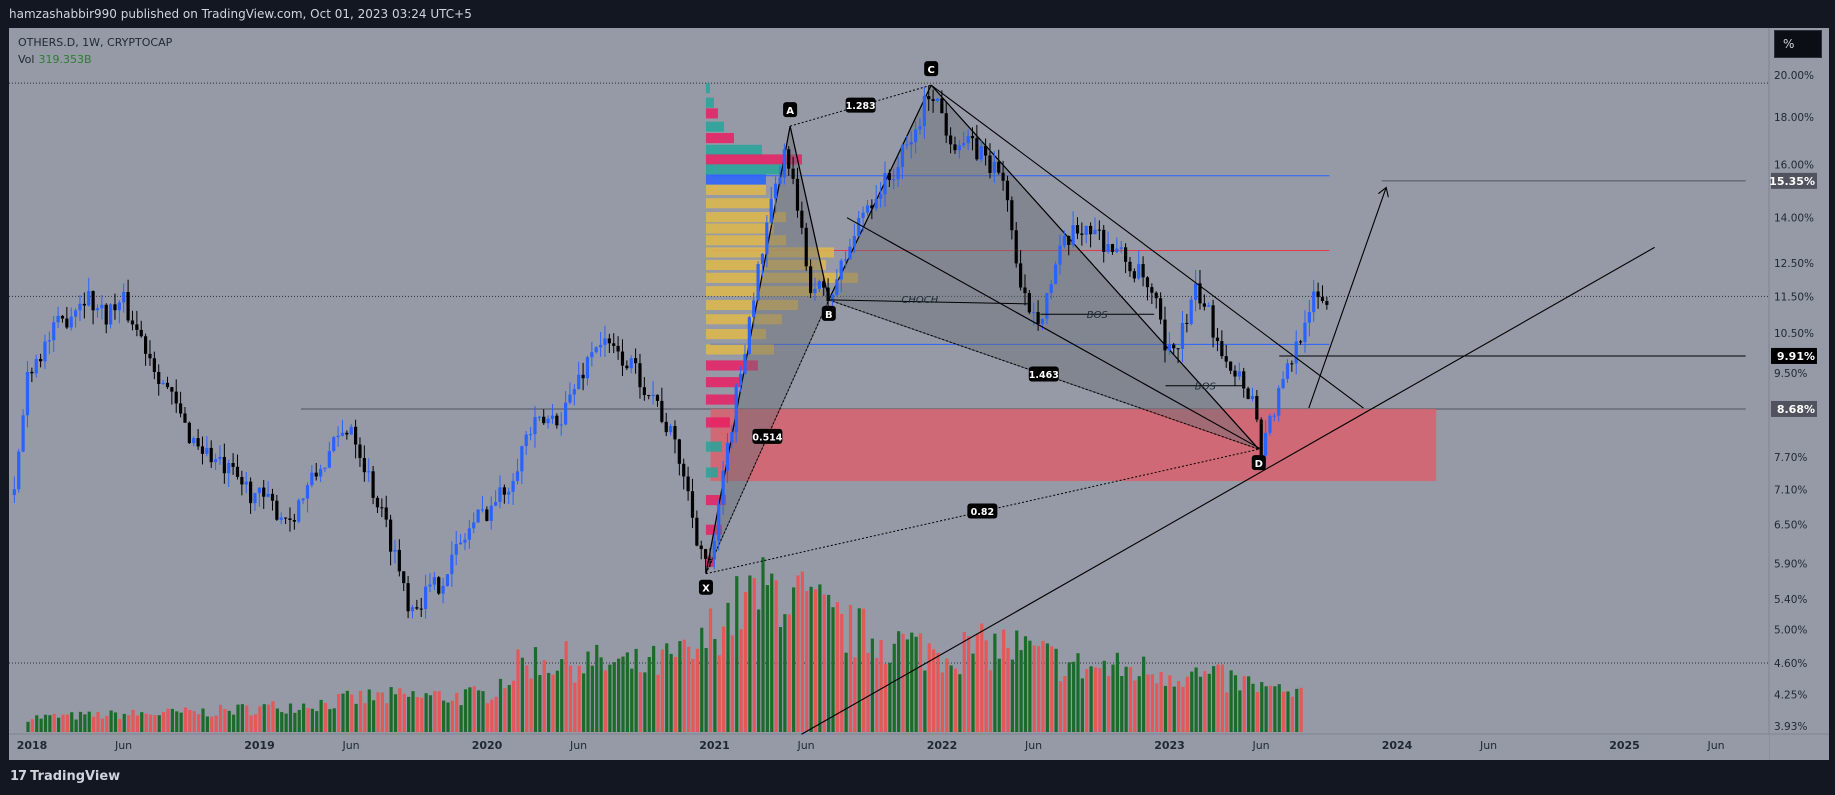  Describe the element at coordinates (1790, 526) in the screenshot. I see `y-tick-11: 6.50%` at that location.